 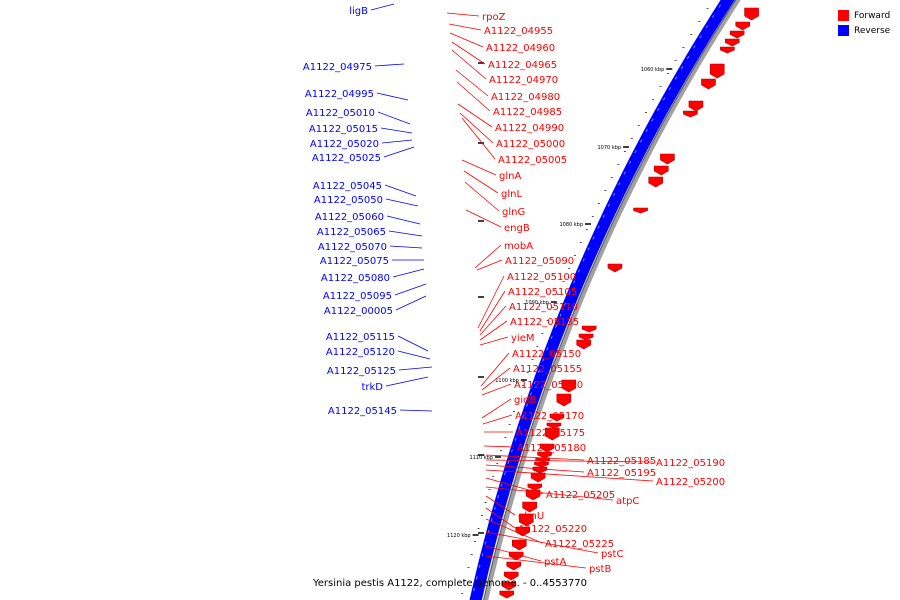 I want to click on forward-gene-label: glnL, so click(x=511, y=194).